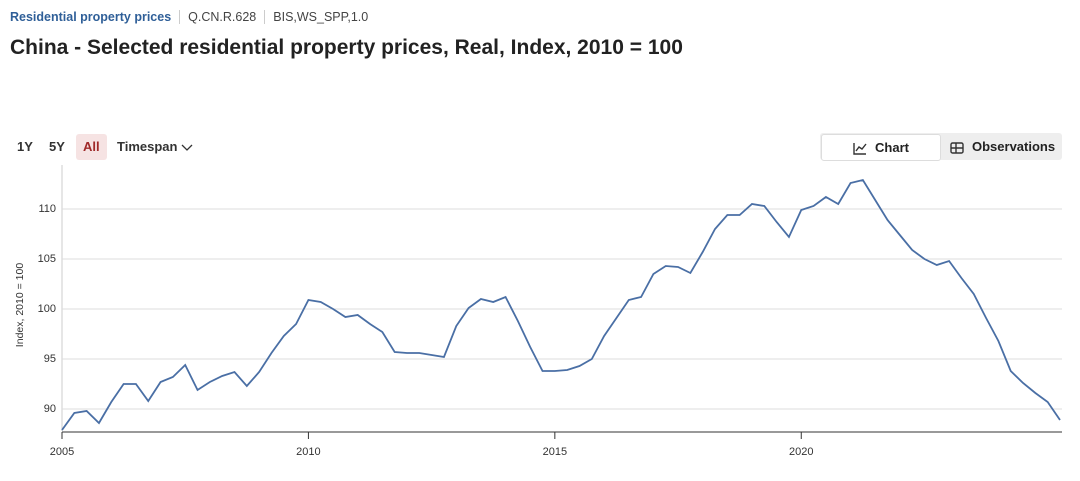 This screenshot has width=1080, height=481. Describe the element at coordinates (50, 359) in the screenshot. I see `y-tick-label: 95` at that location.